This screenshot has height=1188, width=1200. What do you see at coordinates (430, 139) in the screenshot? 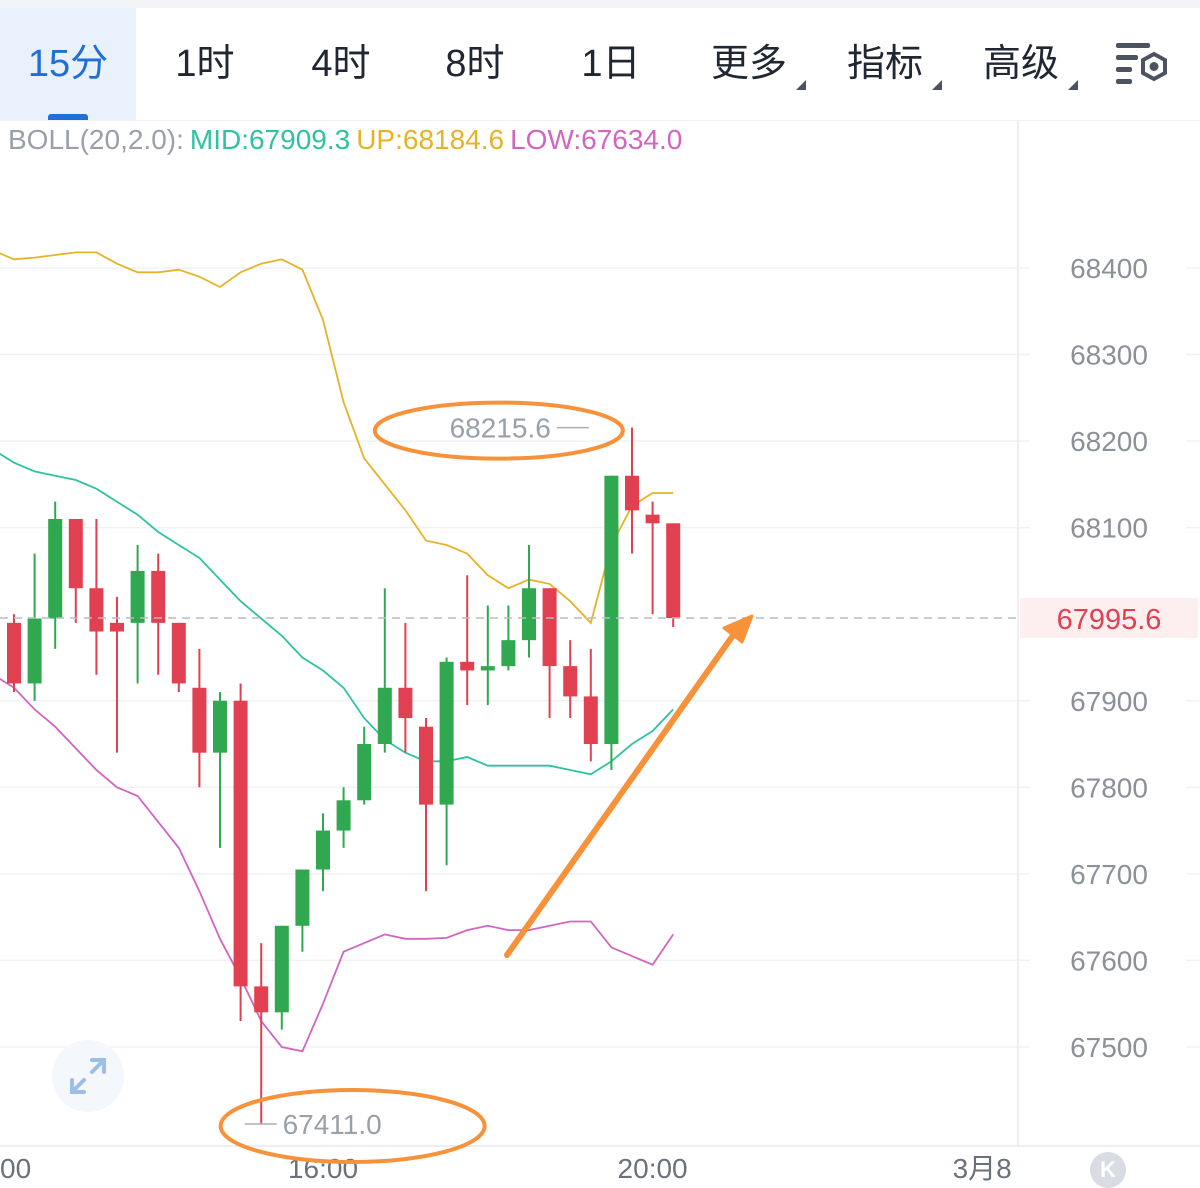
I see `boll-up-value: UP:68184.6` at bounding box center [430, 139].